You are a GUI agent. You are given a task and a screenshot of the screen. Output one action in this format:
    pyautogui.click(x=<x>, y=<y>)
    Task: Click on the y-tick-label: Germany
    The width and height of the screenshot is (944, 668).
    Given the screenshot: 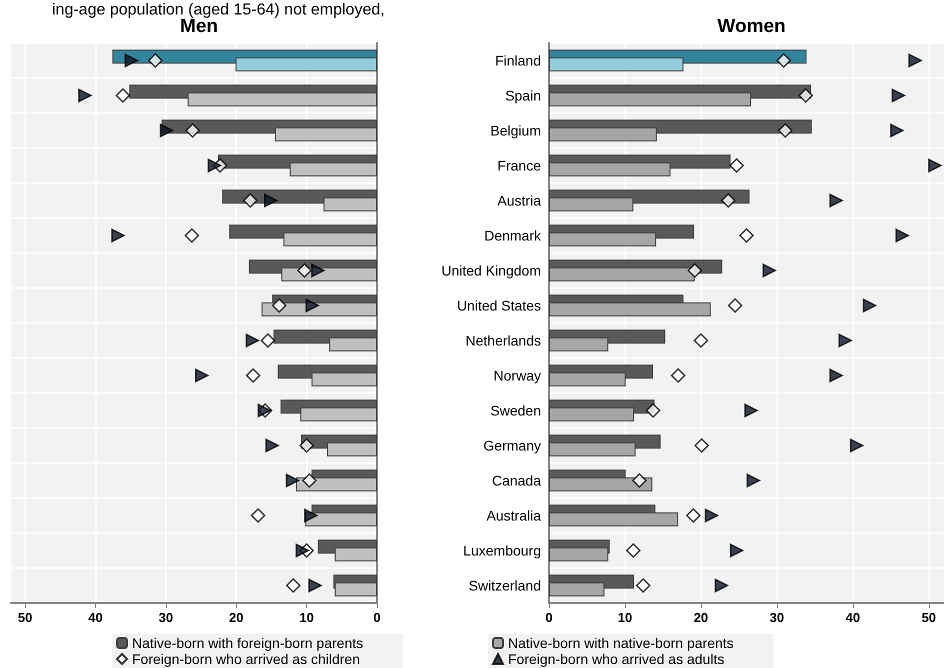 What is the action you would take?
    pyautogui.click(x=512, y=446)
    